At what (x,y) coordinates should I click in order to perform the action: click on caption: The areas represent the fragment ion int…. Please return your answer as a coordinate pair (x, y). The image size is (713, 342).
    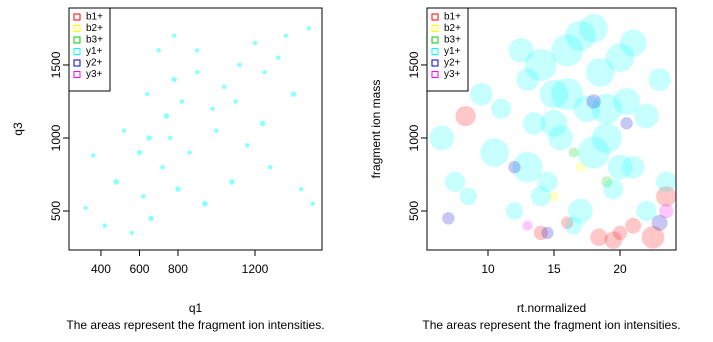
    Looking at the image, I should click on (551, 325).